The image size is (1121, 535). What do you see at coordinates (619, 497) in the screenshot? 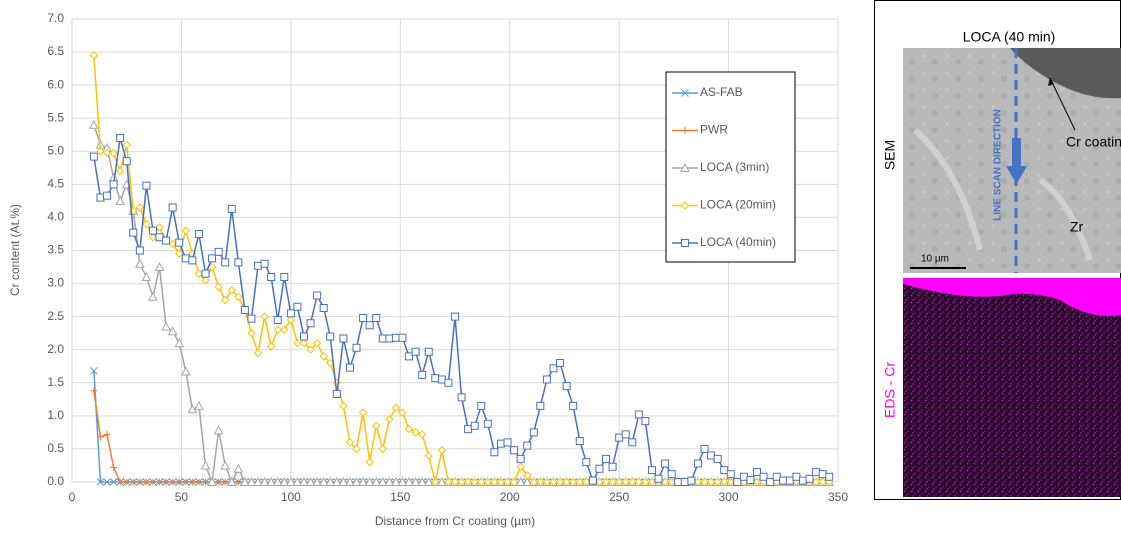
I see `x-tick-label: 250` at bounding box center [619, 497].